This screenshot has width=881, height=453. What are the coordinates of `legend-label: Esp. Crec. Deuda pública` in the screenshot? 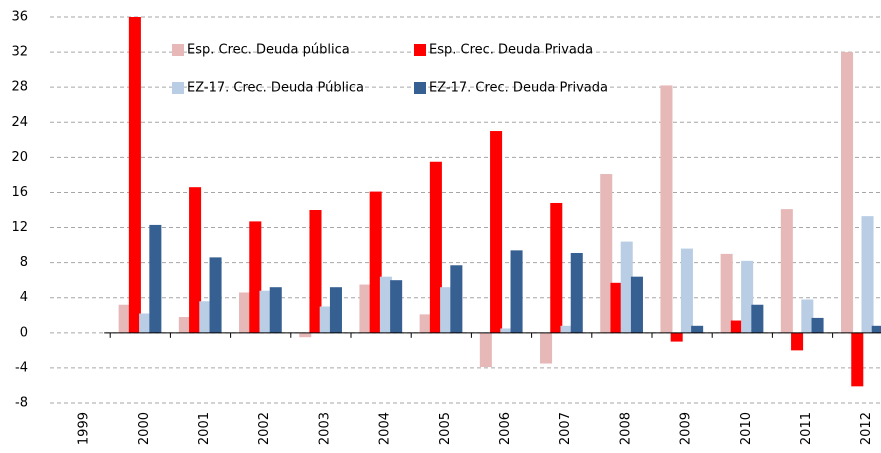 It's located at (268, 50).